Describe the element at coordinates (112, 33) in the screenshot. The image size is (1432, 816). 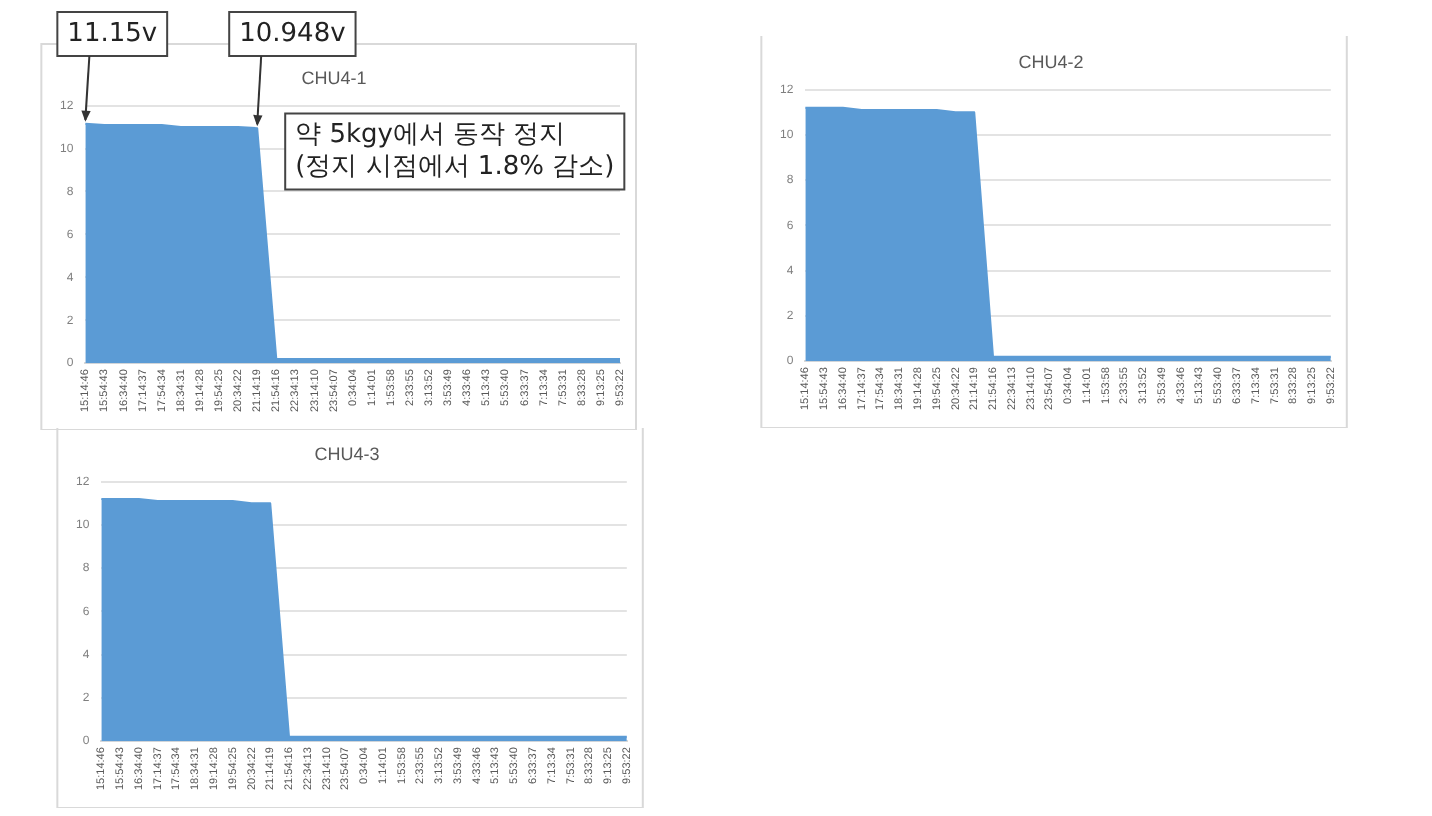
I see `annotation: 11.15v` at that location.